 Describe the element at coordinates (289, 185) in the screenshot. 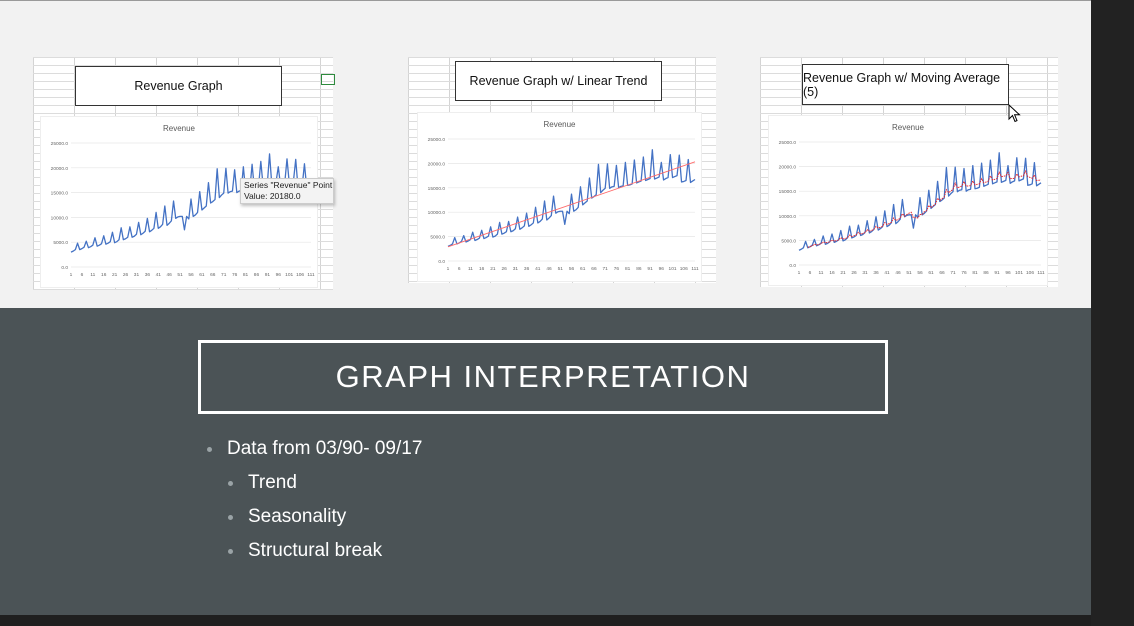

I see `tooltip-series: Series "Revenue" Point 8` at that location.